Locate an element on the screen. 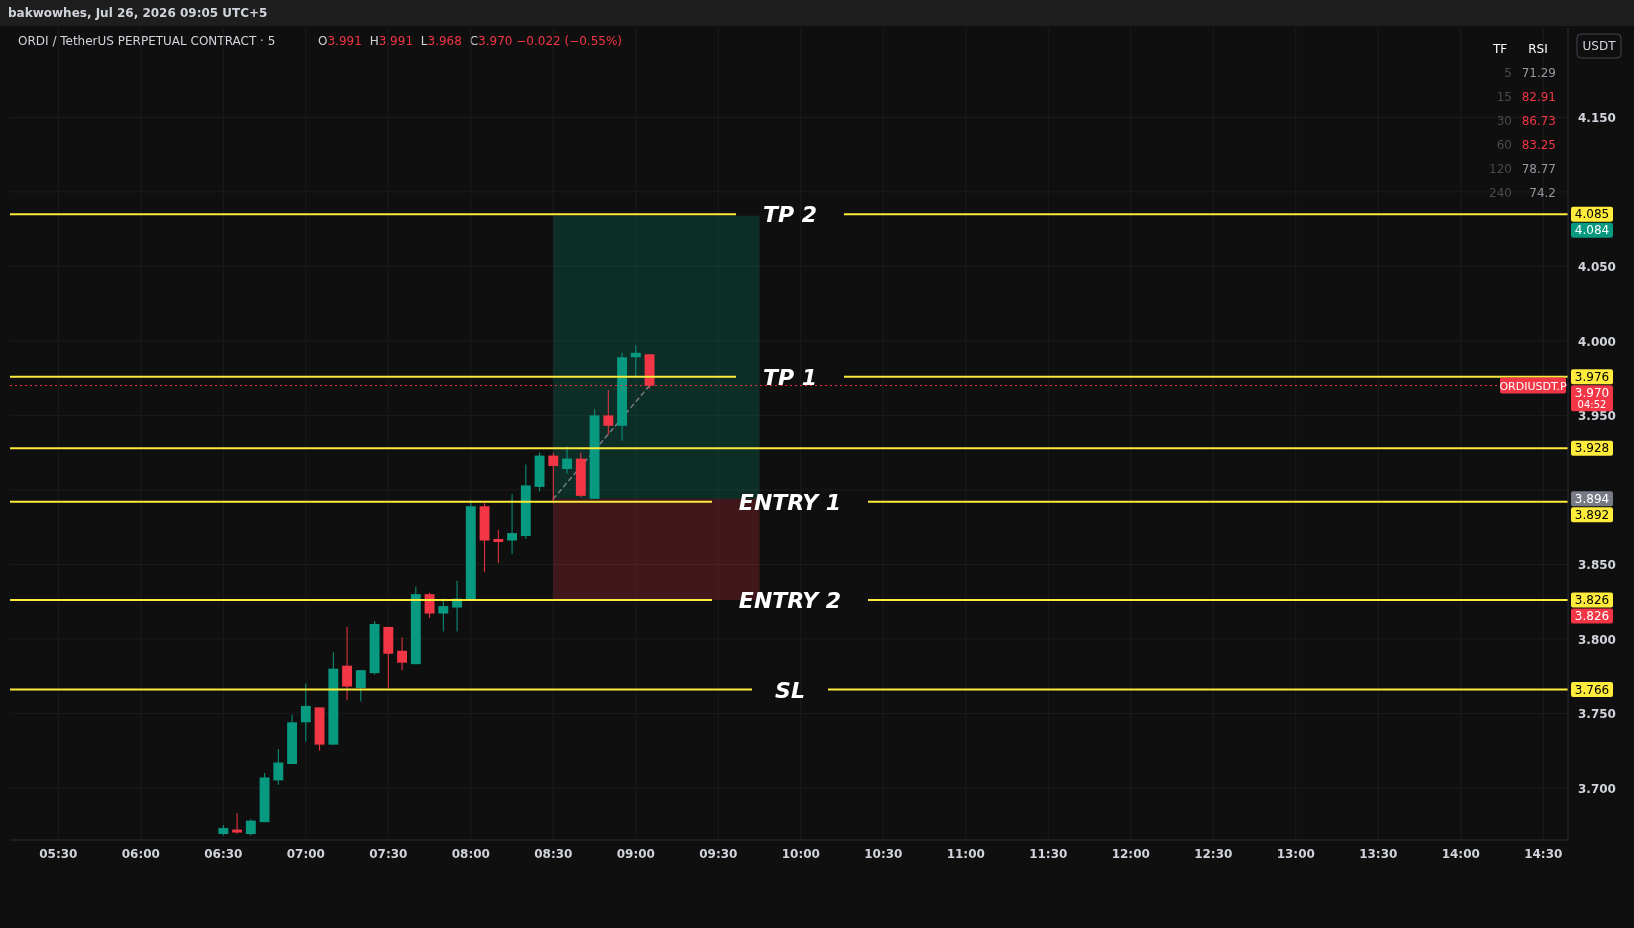 The image size is (1634, 928). x-tick-label: 10:30 is located at coordinates (883, 854).